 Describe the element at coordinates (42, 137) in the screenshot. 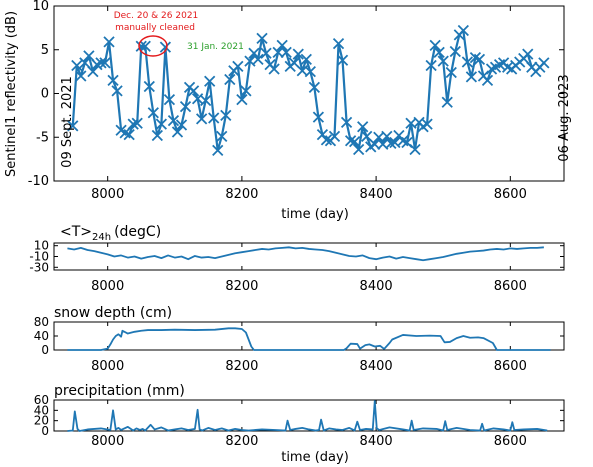

I see `y-tick-label: -5` at that location.